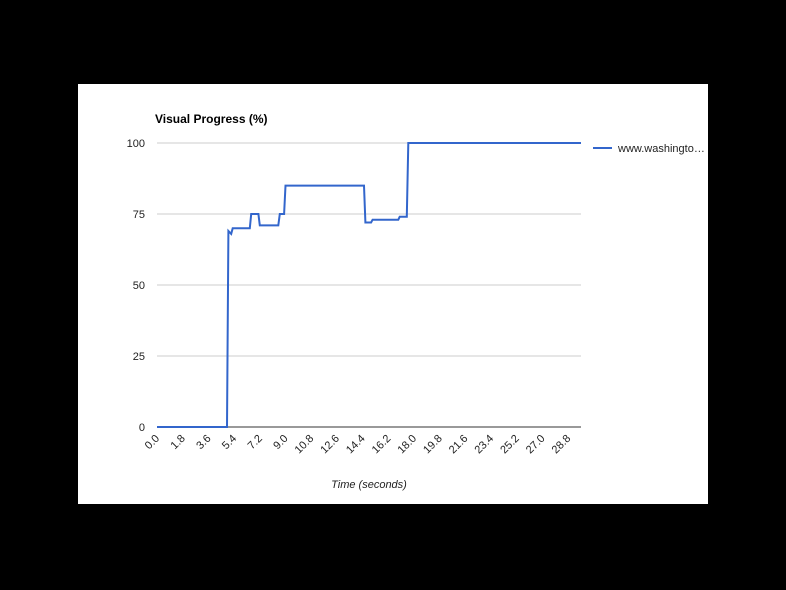 Image resolution: width=786 pixels, height=590 pixels. I want to click on y-tick-labels: 0 25 50 75 100, so click(136, 286).